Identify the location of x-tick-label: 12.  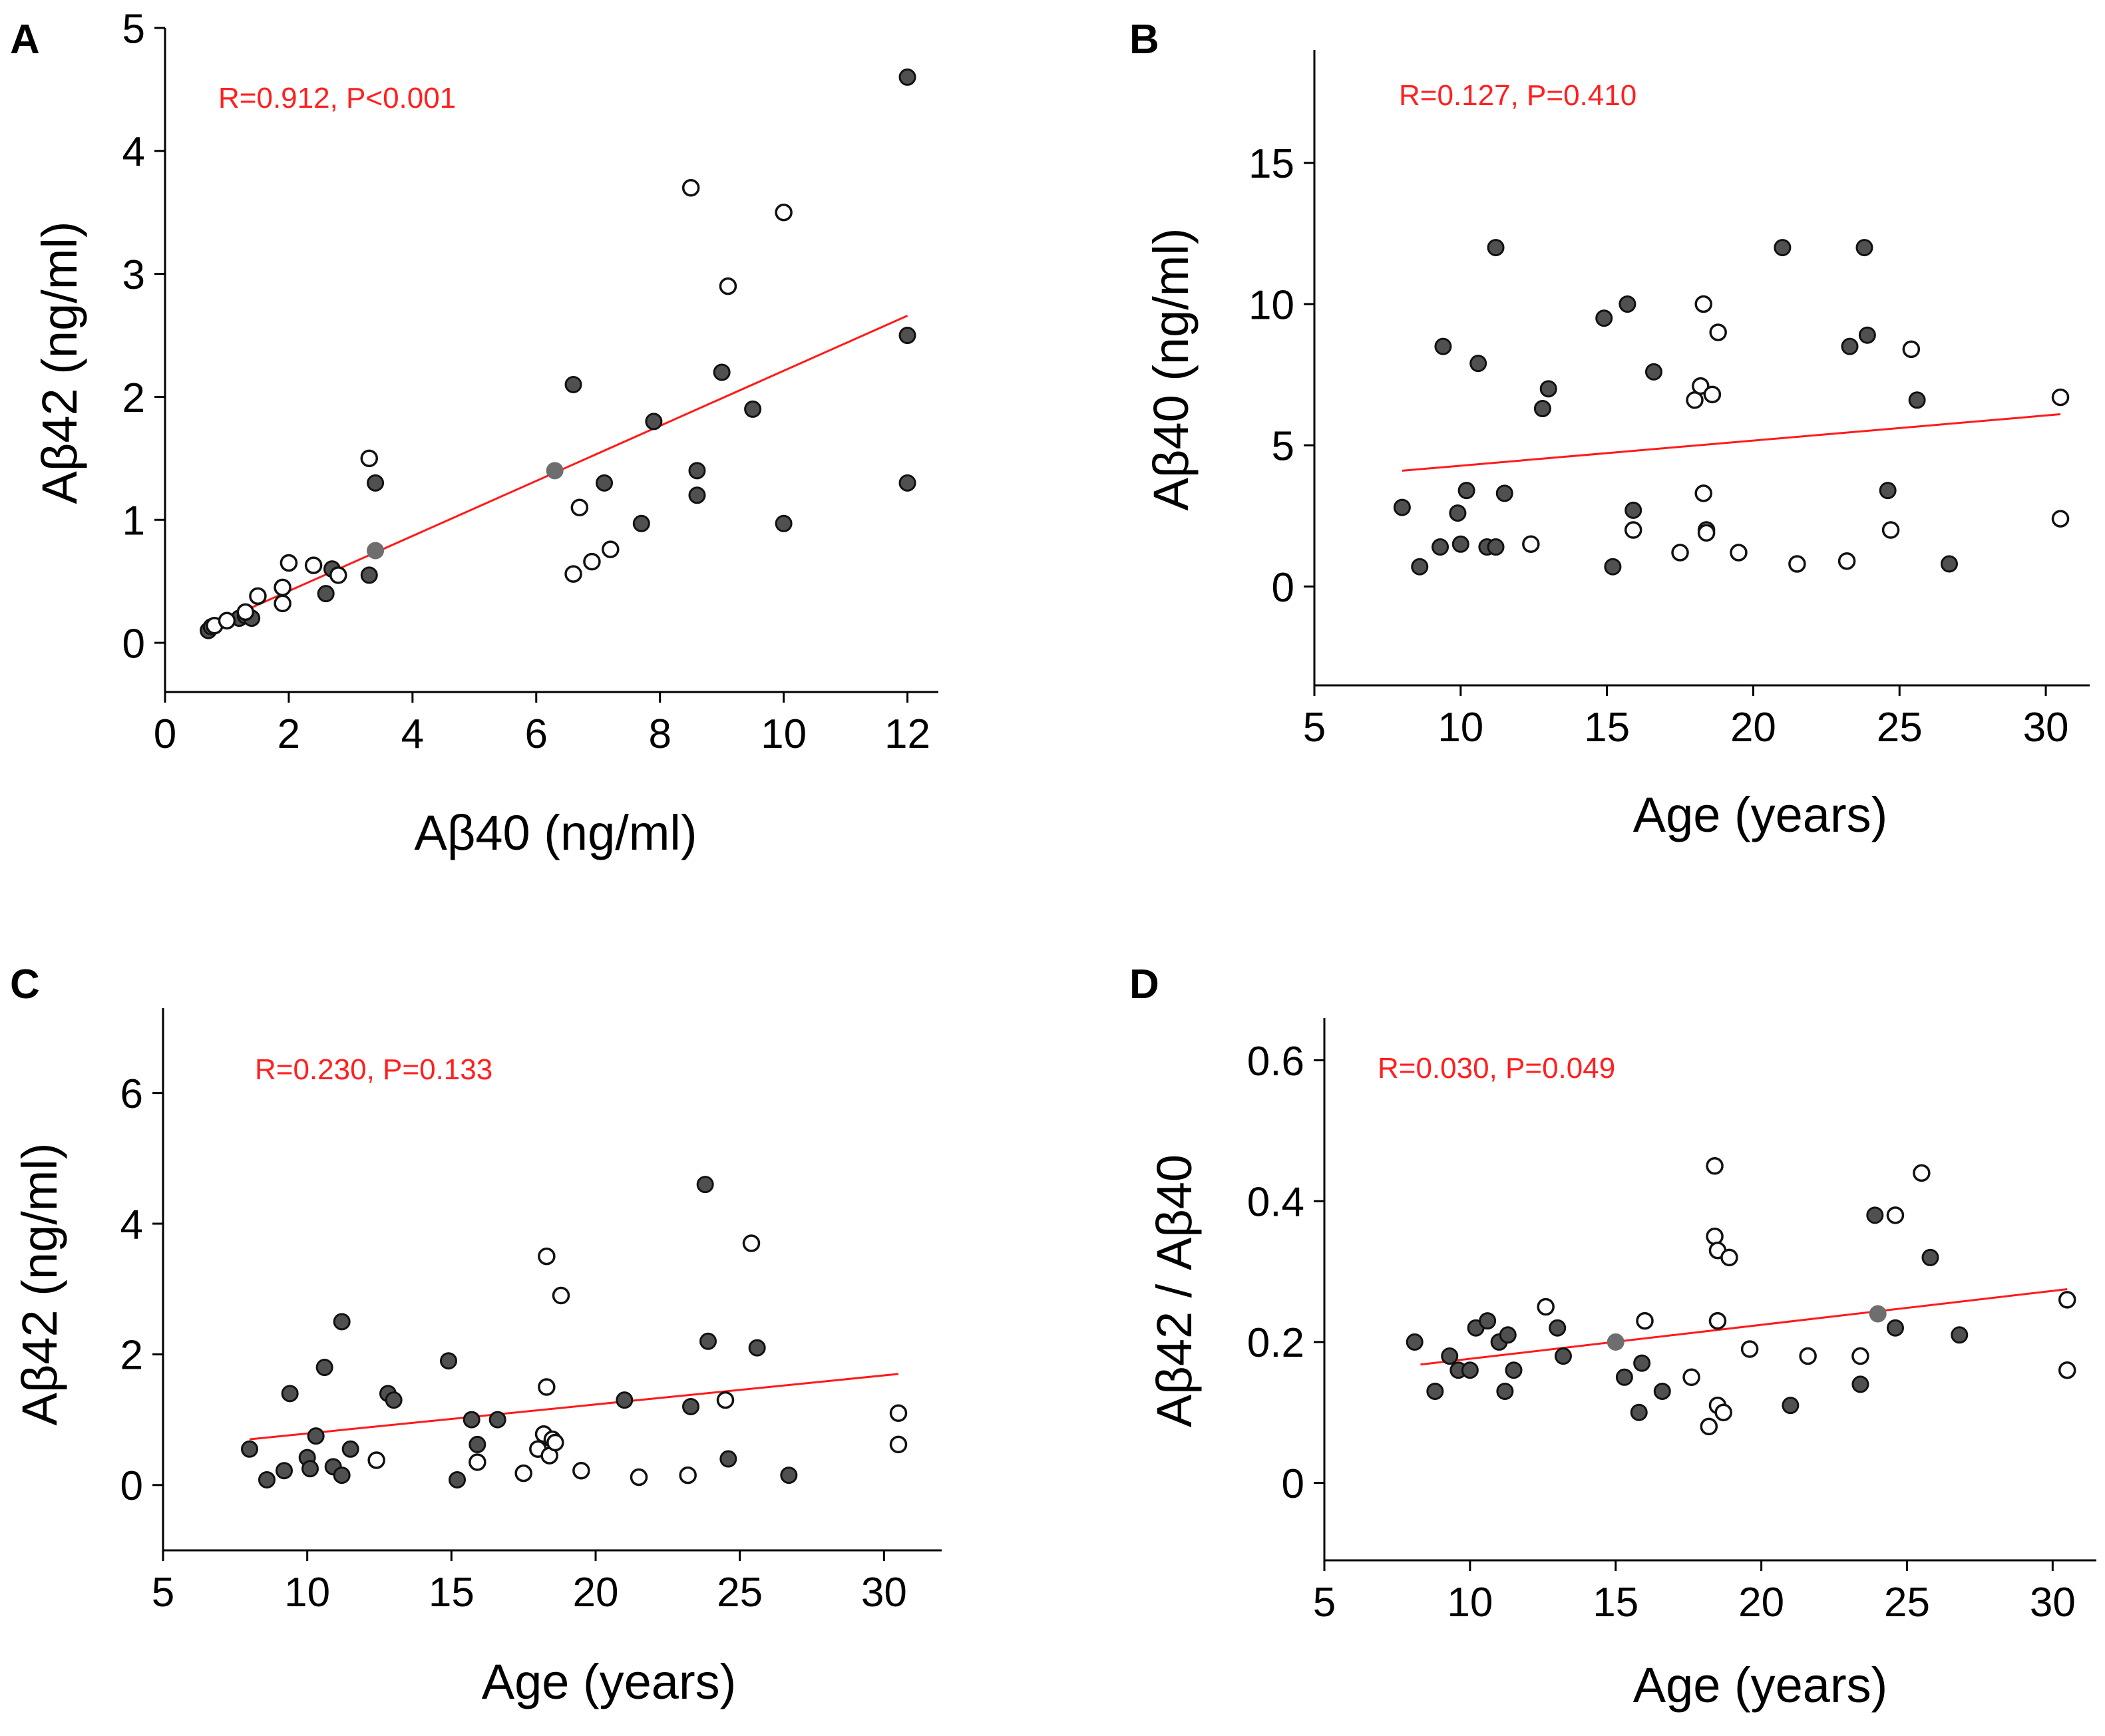
(907, 734).